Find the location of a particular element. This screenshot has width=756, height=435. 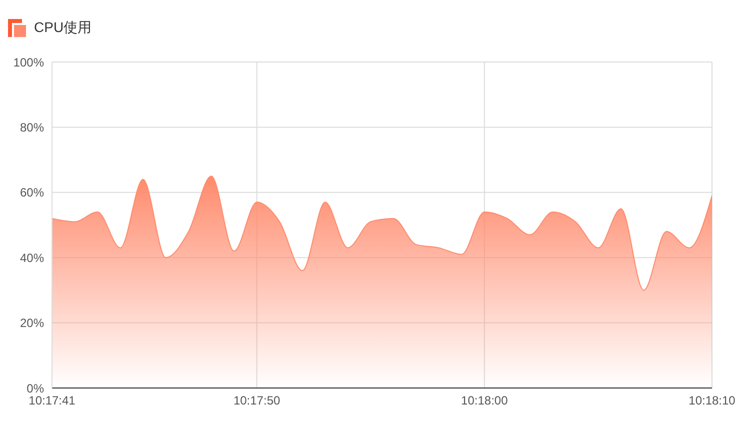

x-tick-label: 10:17:50 is located at coordinates (256, 401).